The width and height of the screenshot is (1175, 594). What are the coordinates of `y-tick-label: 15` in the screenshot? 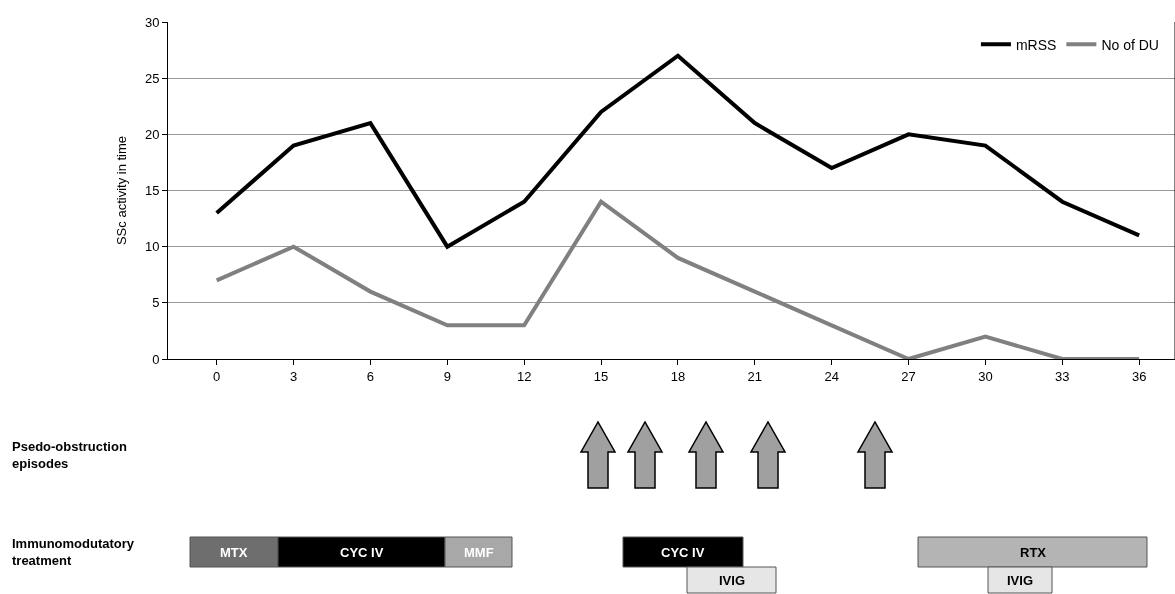 It's located at (152, 191).